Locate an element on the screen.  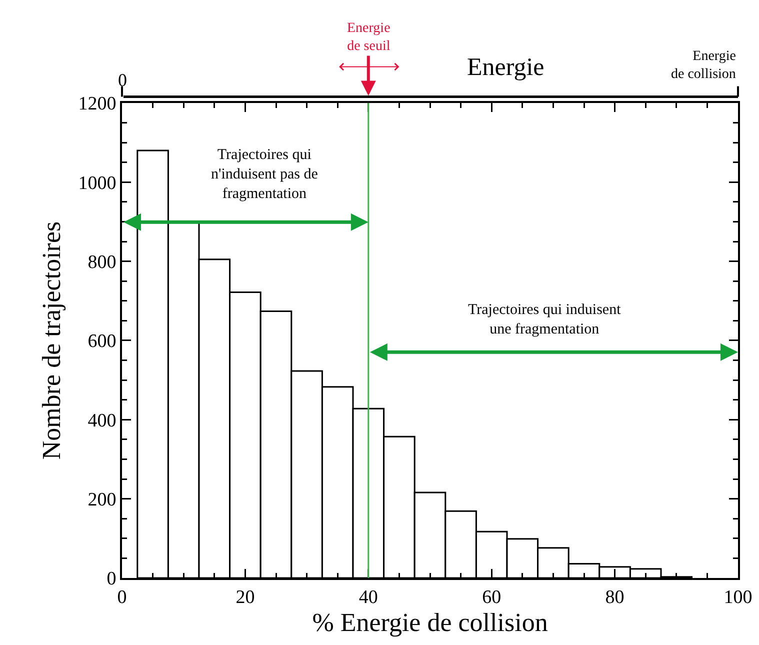
y-tick-label: 600 is located at coordinates (102, 341).